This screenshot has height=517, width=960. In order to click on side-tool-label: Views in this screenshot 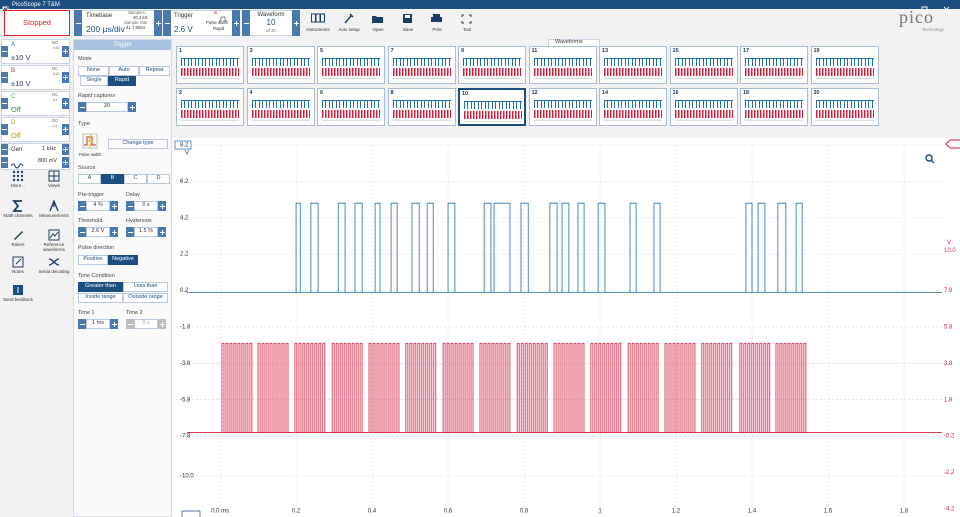, I will do `click(54, 185)`.